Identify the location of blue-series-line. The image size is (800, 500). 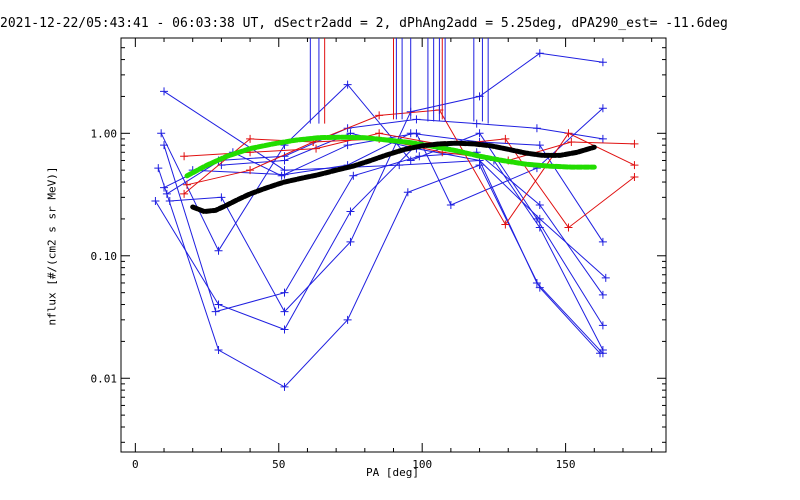
(383, 153).